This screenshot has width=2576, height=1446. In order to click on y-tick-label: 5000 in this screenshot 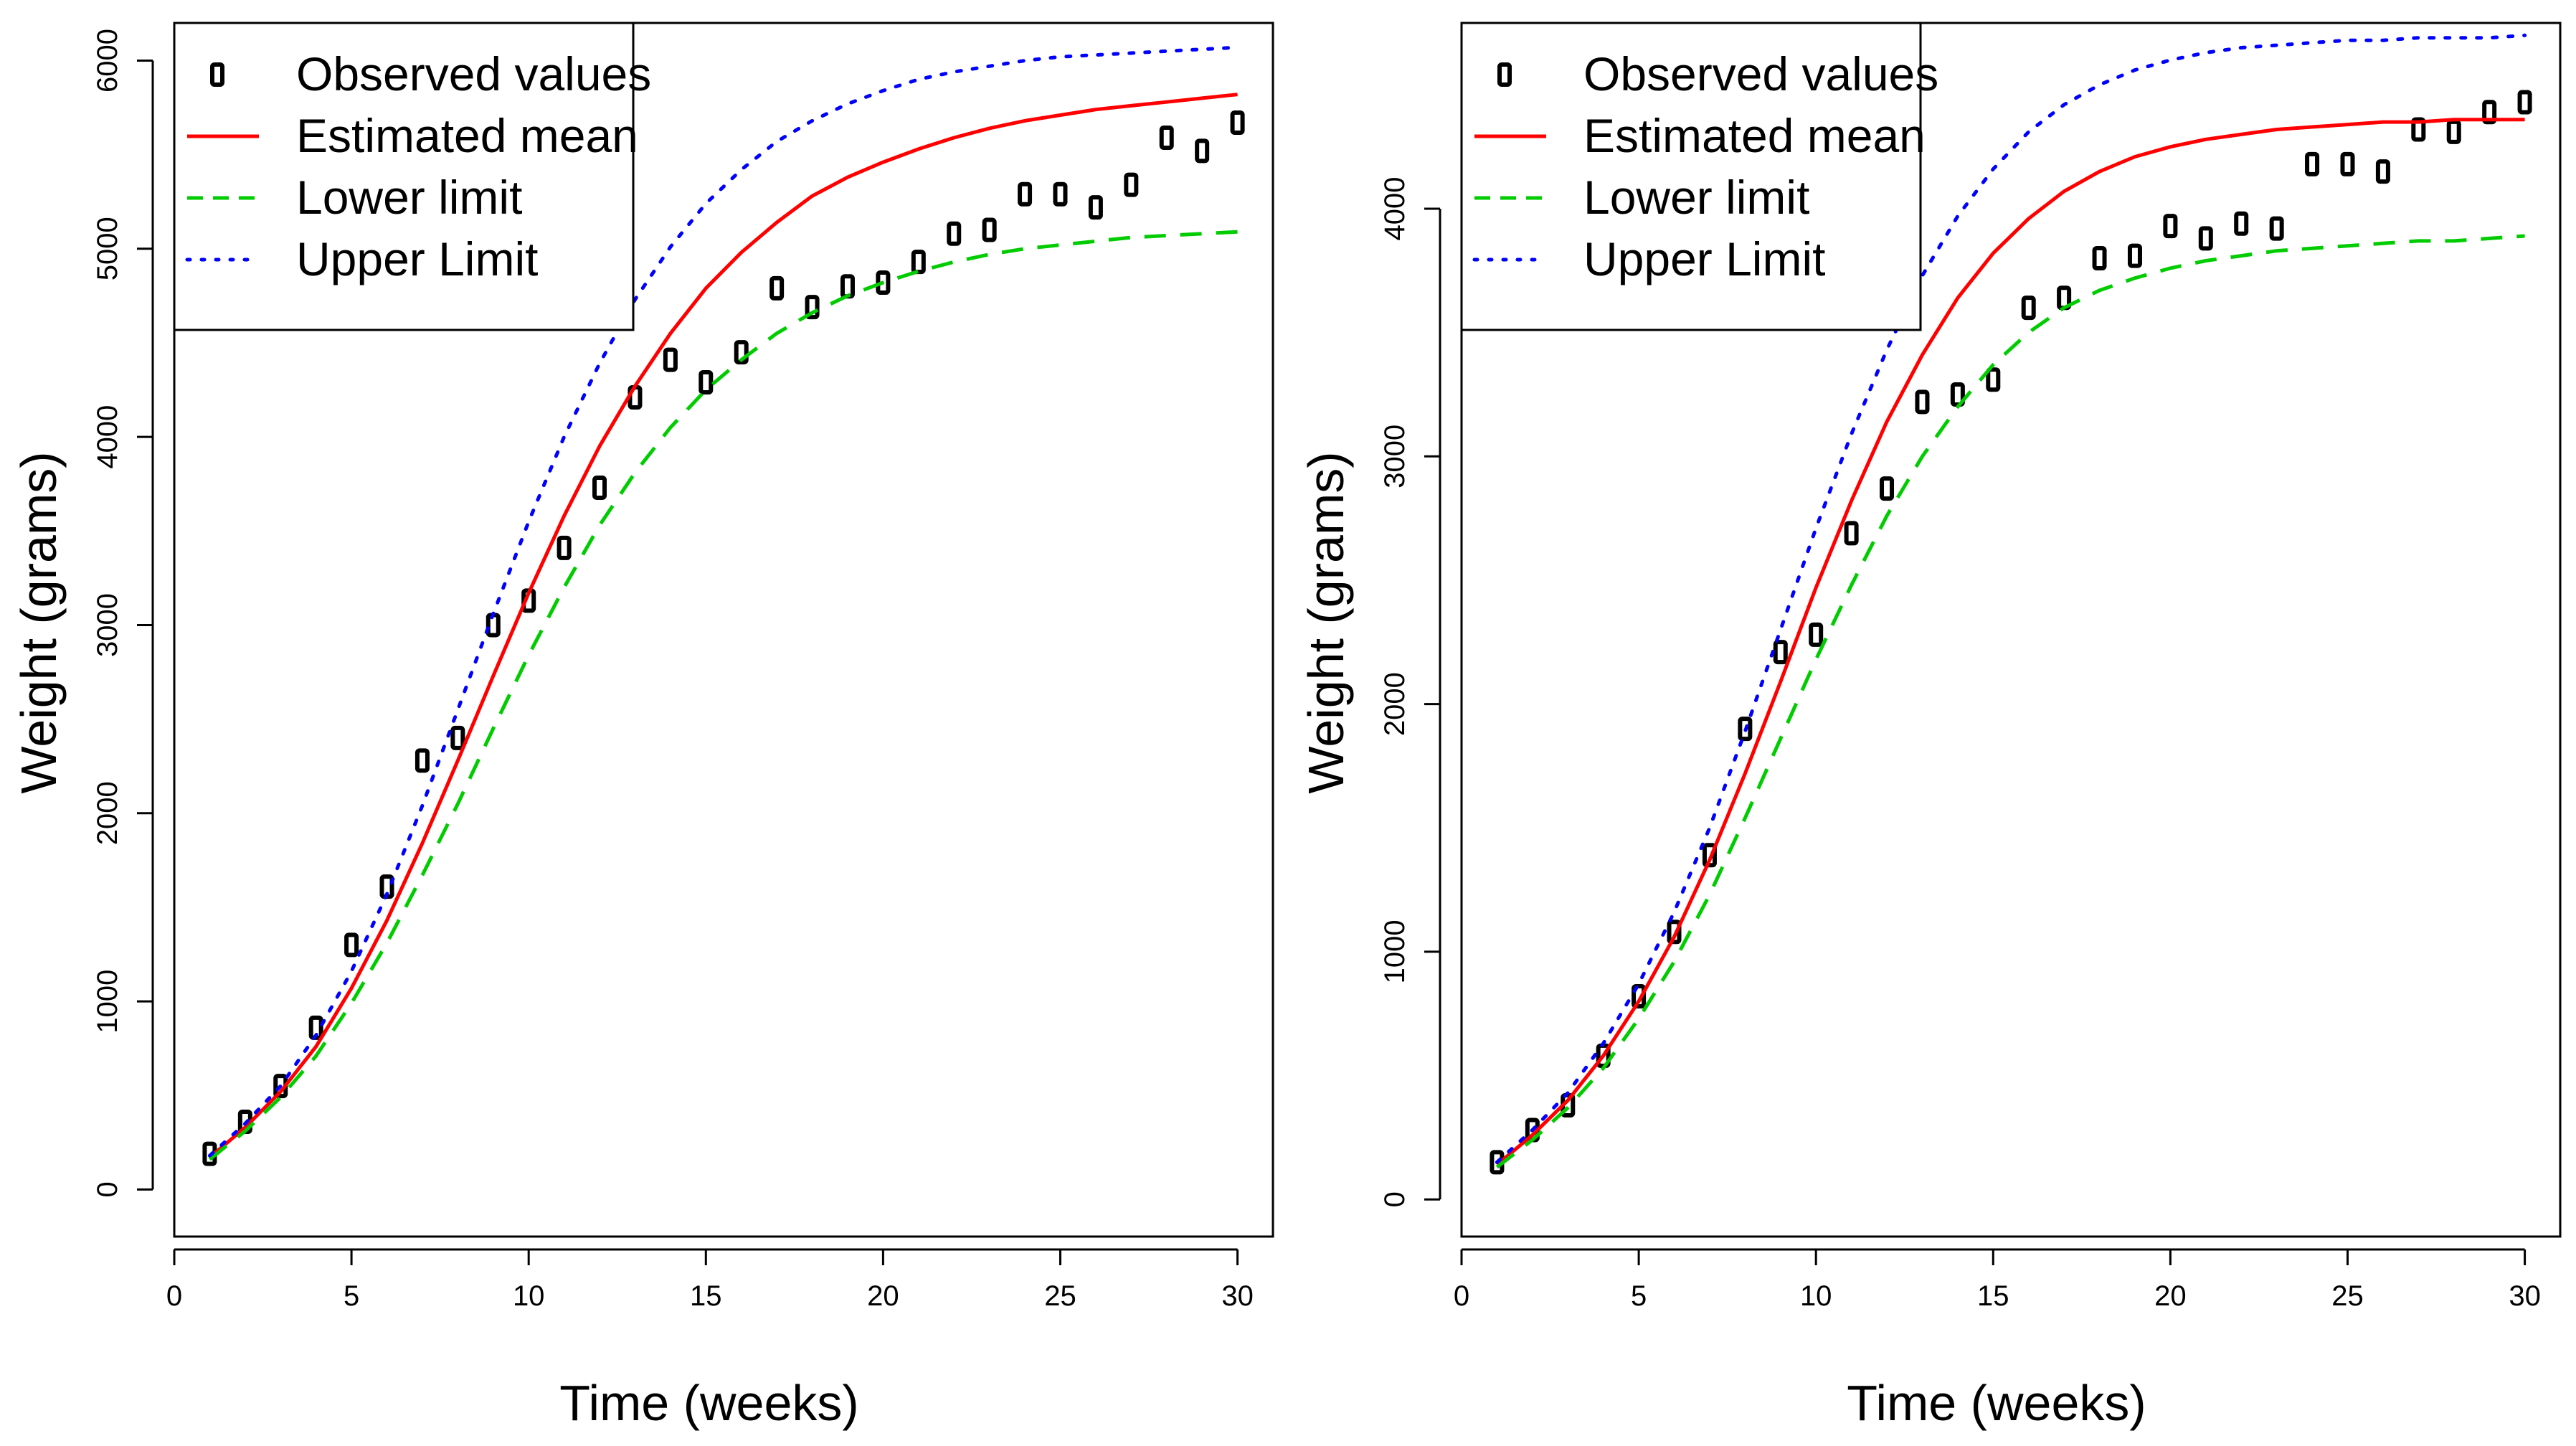, I will do `click(107, 248)`.